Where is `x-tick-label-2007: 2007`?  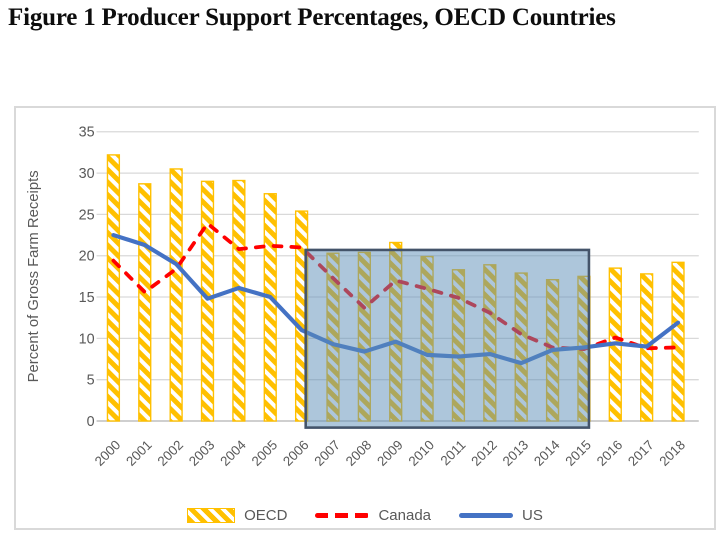
x-tick-label-2007: 2007 is located at coordinates (327, 453).